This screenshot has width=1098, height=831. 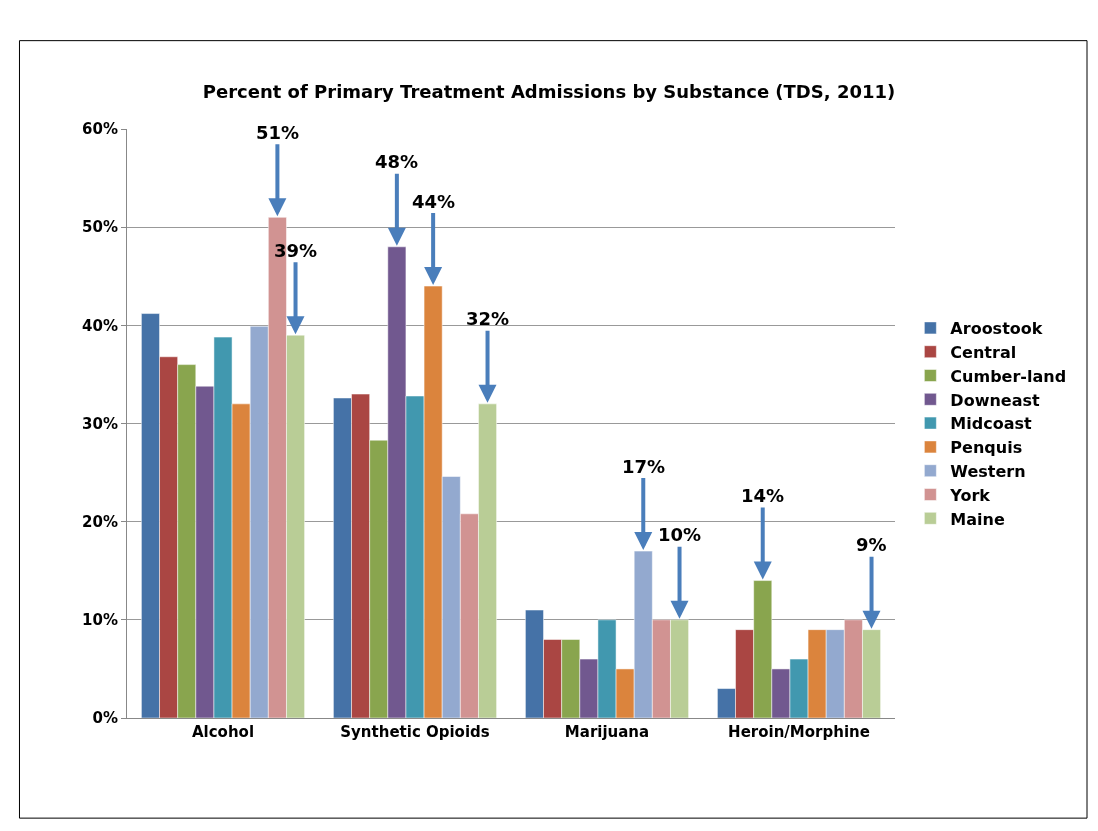 I want to click on y-tick-label: 30%, so click(x=100, y=423).